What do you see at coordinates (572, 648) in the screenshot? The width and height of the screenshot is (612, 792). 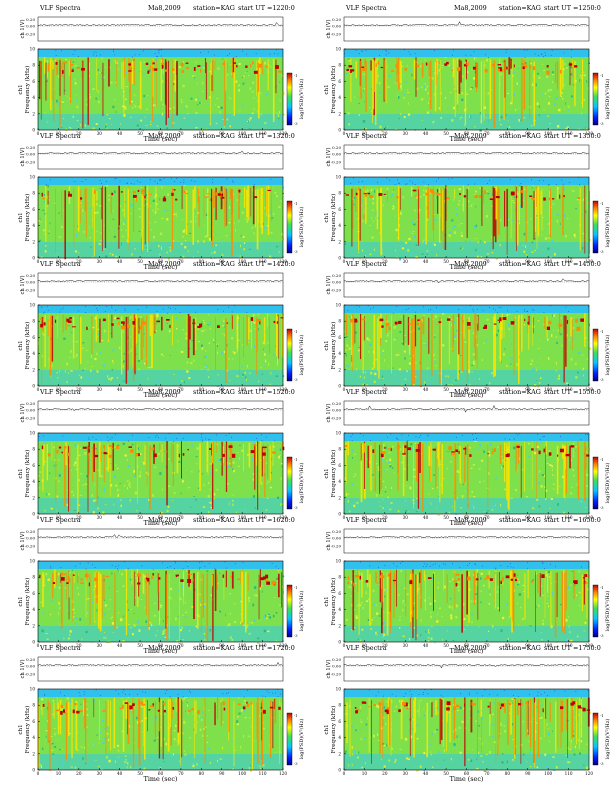 I see `start-time-label: start UT =1750:0` at bounding box center [572, 648].